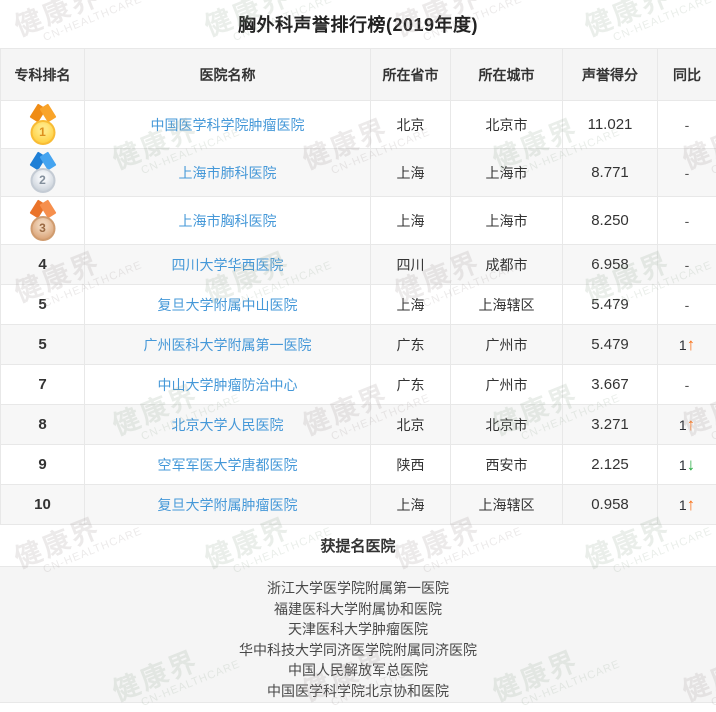 The image size is (716, 712). I want to click on table-row: 1 中国医学科学院肿瘤医院 北京 北京市 11.021 -, so click(358, 124).